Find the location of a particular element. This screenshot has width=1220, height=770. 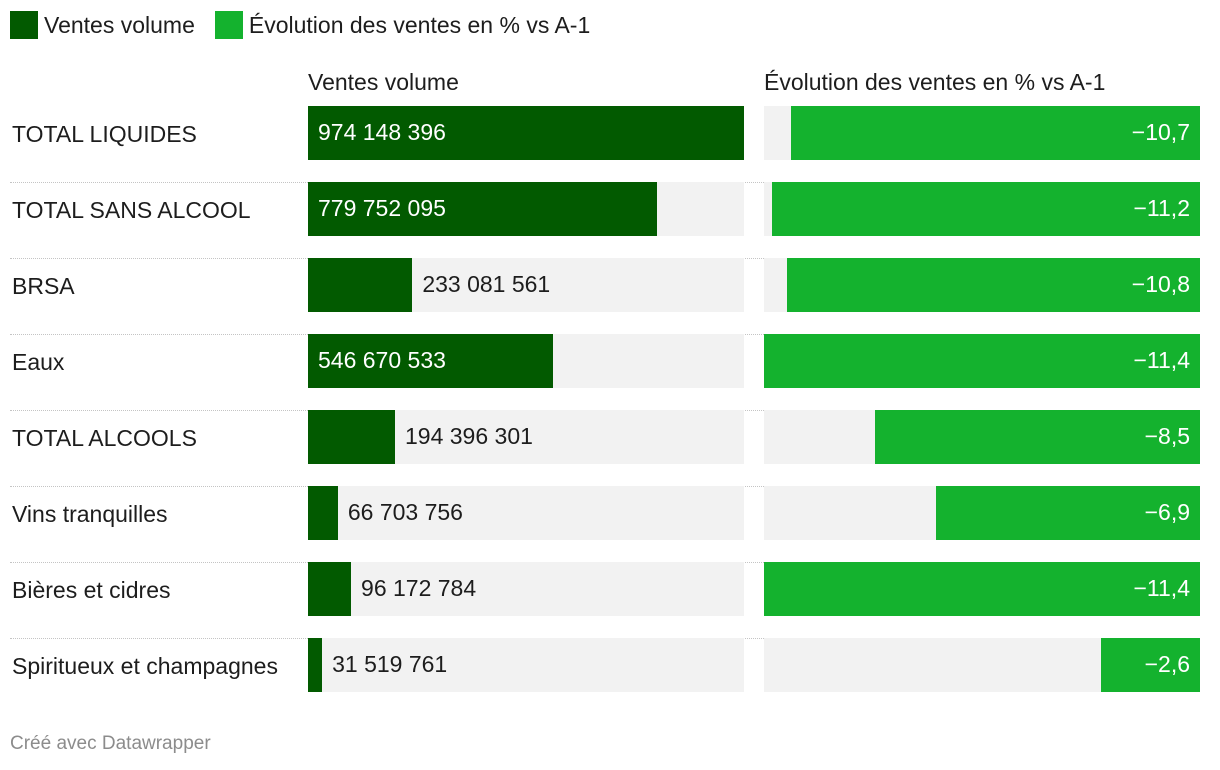

table-row: Eaux 546 670 533 −11,4 is located at coordinates (605, 372).